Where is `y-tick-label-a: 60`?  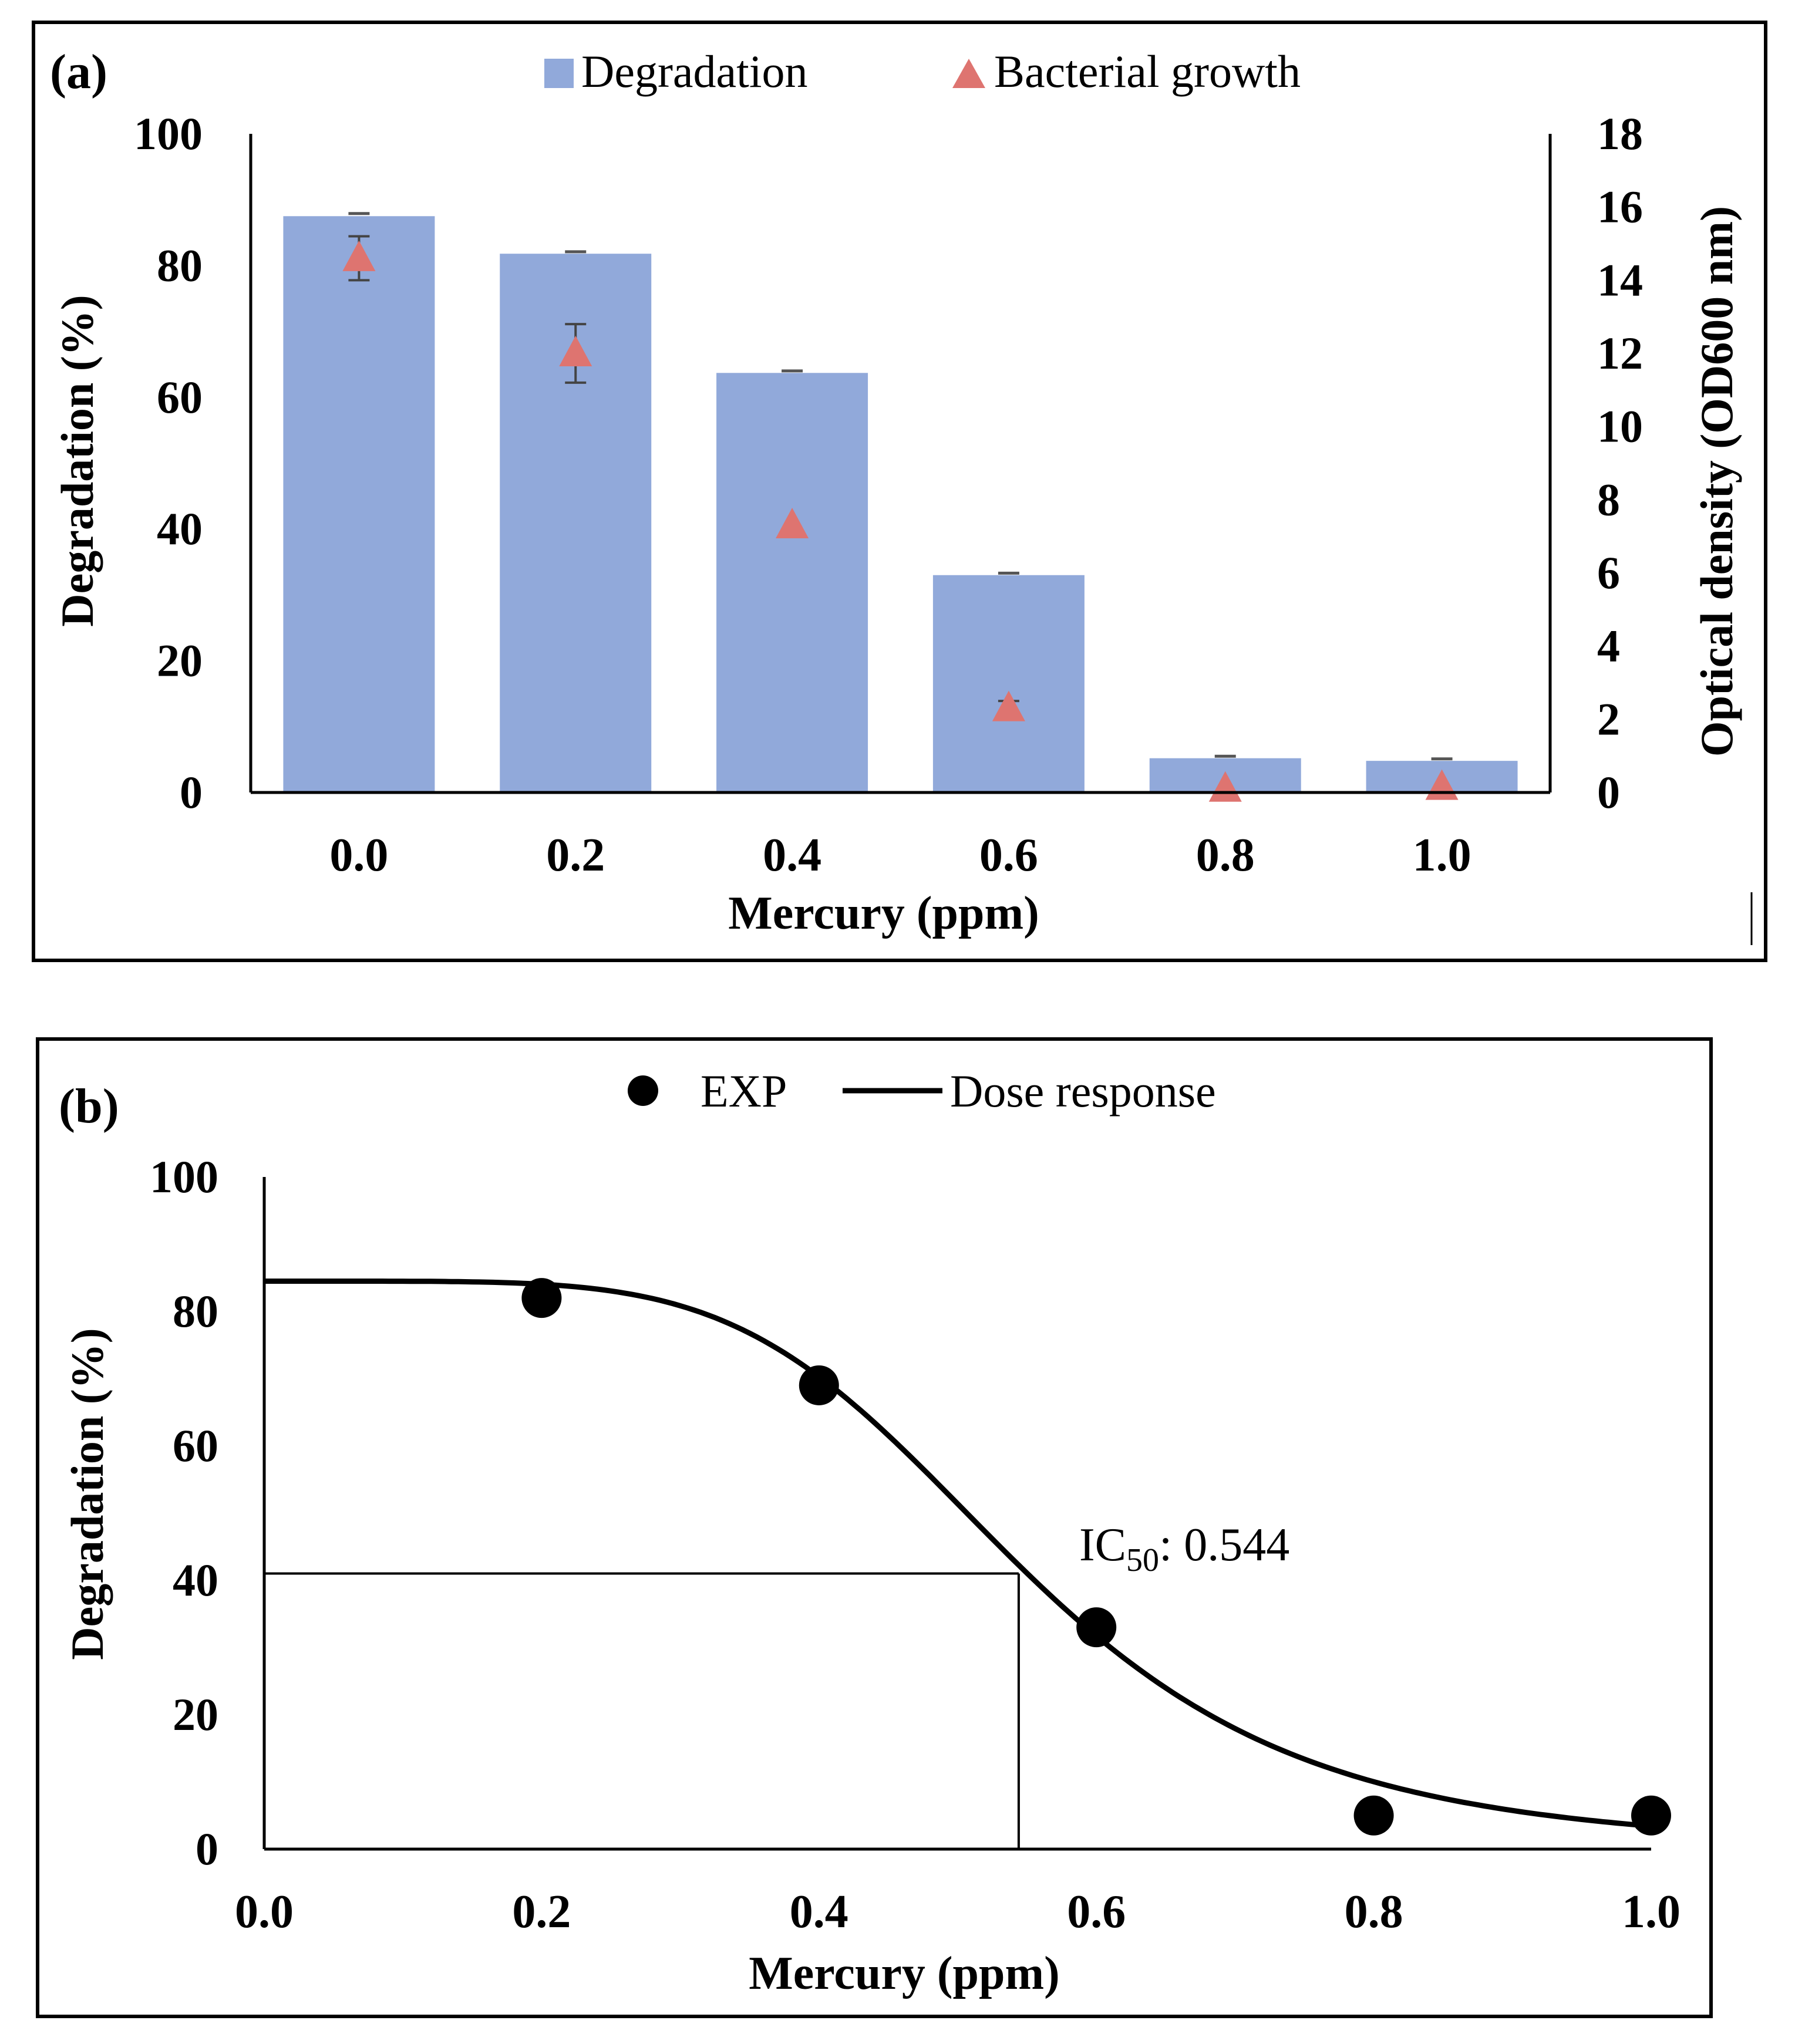 y-tick-label-a: 60 is located at coordinates (180, 397).